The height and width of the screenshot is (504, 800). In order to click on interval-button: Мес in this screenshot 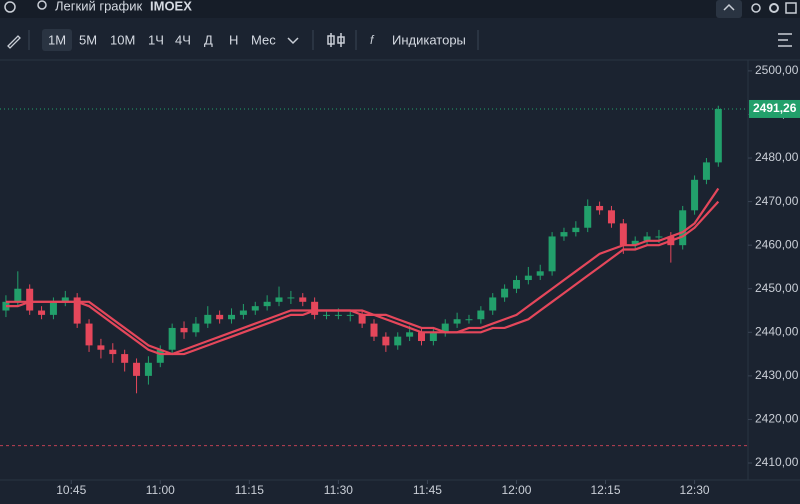, I will do `click(263, 39)`.